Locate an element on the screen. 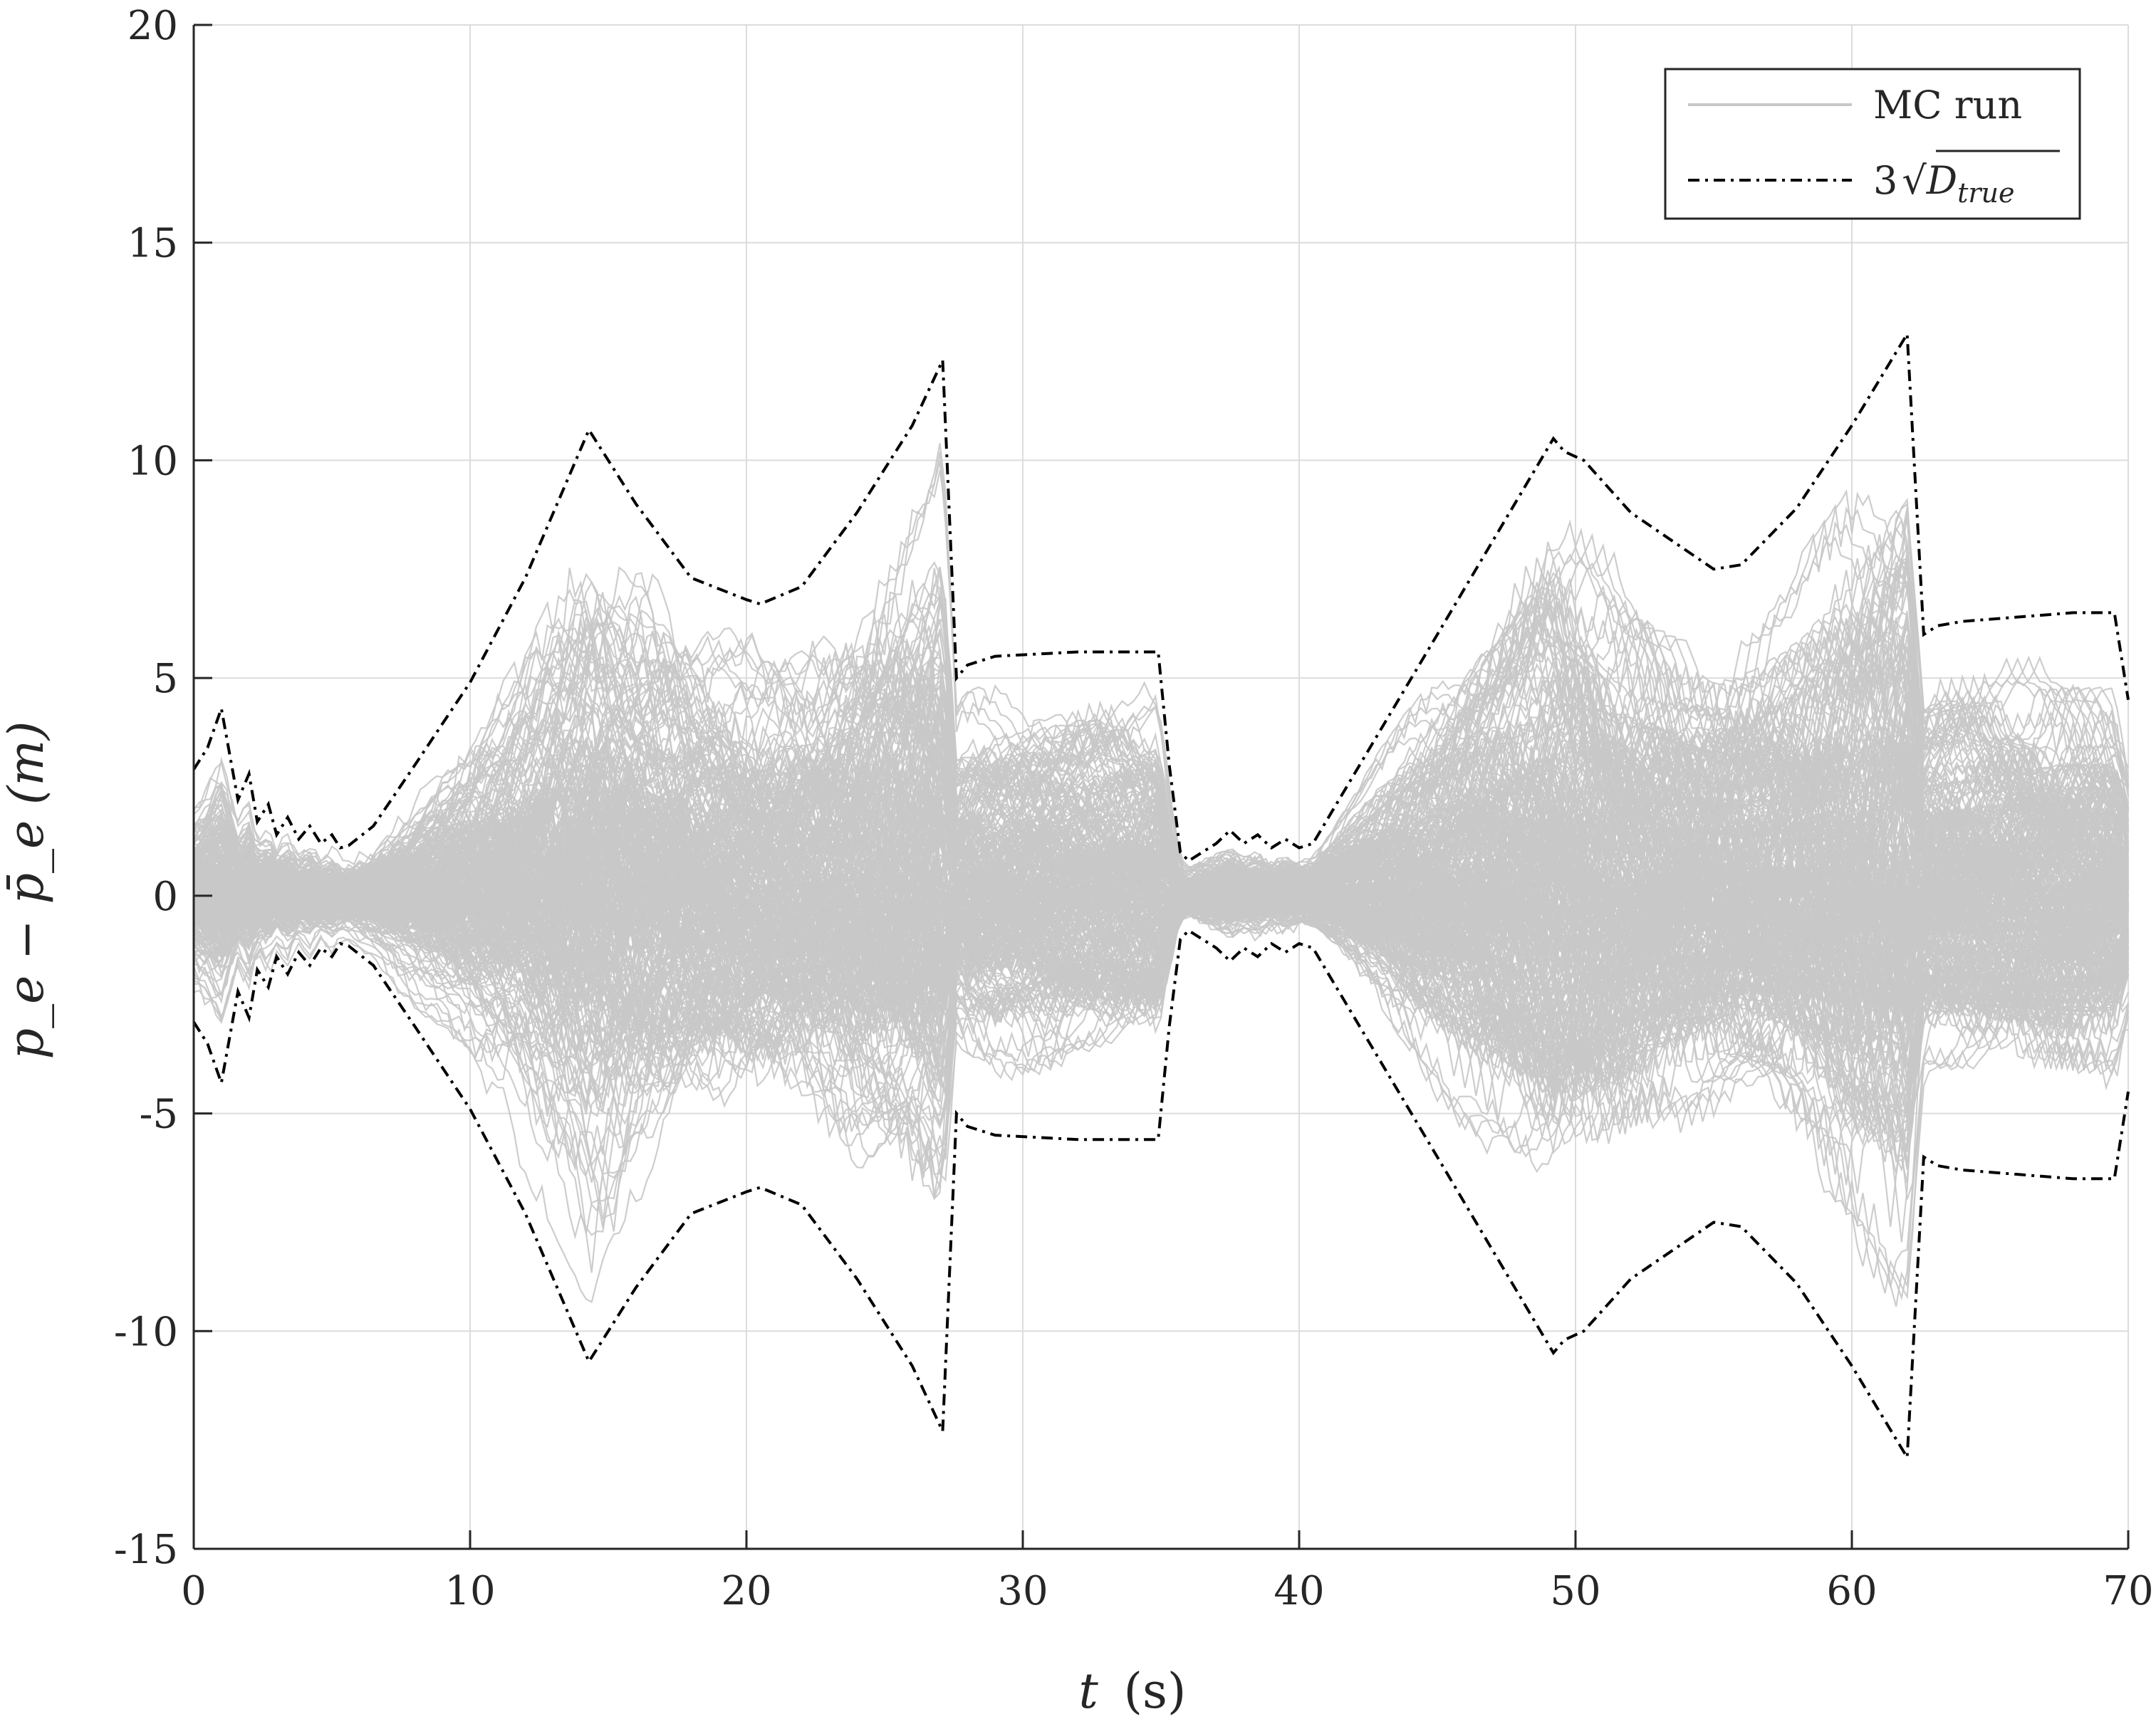 The width and height of the screenshot is (2156, 1724). legend-bound-label: 3 √Dtrue is located at coordinates (1943, 183).